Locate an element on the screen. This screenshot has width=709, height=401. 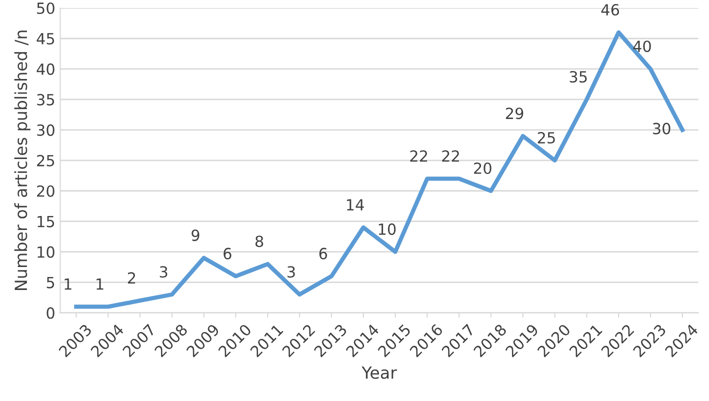
data-label: 2 is located at coordinates (132, 278).